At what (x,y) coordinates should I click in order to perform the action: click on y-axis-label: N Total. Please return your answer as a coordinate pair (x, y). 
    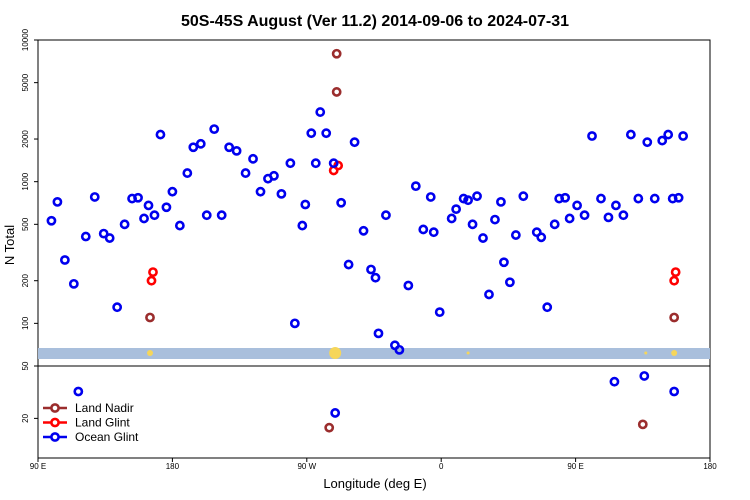
    Looking at the image, I should click on (9, 245).